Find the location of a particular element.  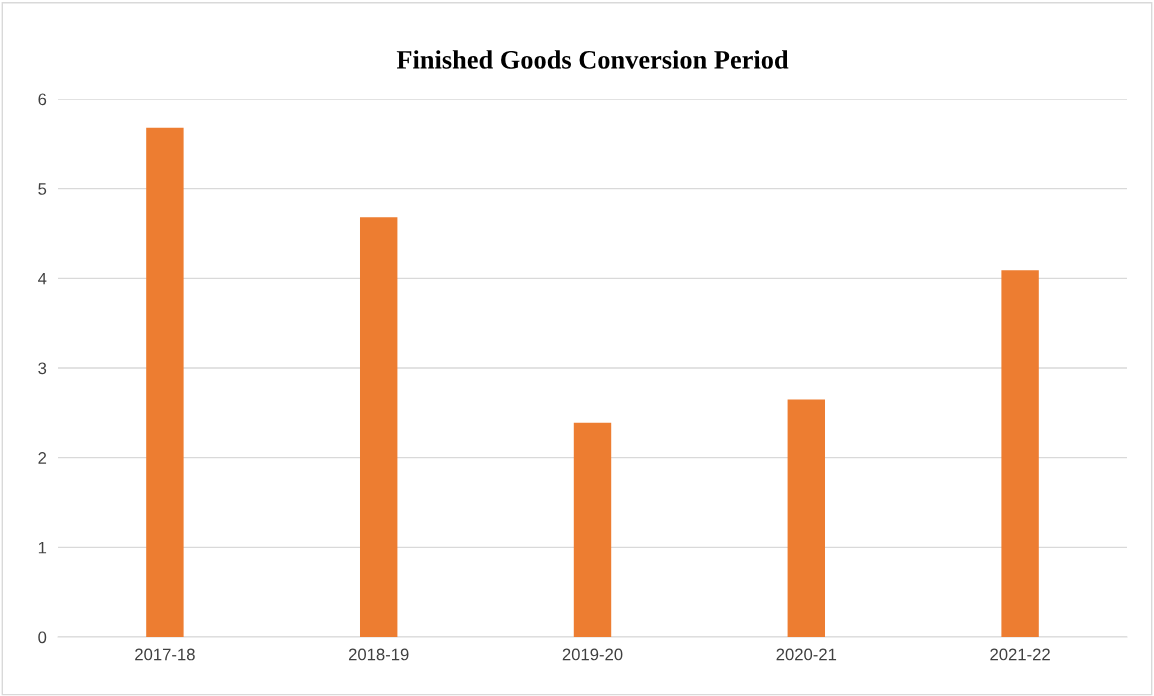

chart-title: Finished Goods Conversion Period is located at coordinates (592, 59).